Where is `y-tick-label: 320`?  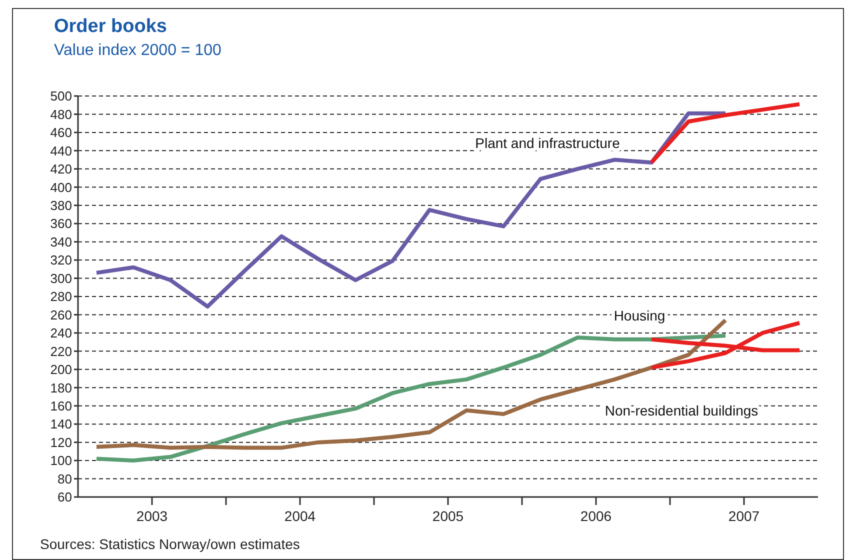 y-tick-label: 320 is located at coordinates (61, 260).